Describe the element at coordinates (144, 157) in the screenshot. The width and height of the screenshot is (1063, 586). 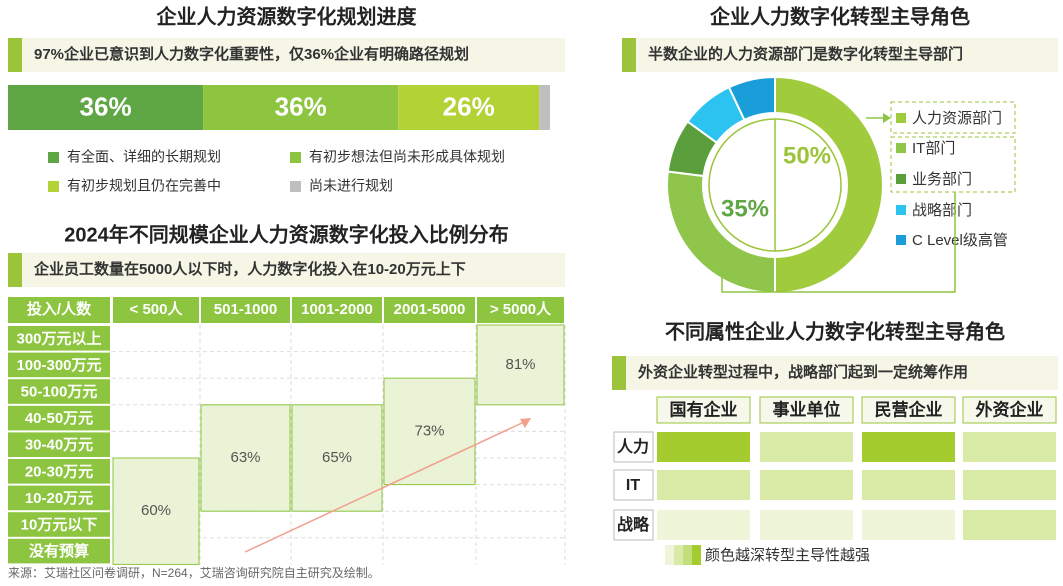
I see `legend-label: 有全面、详细的长期规划` at that location.